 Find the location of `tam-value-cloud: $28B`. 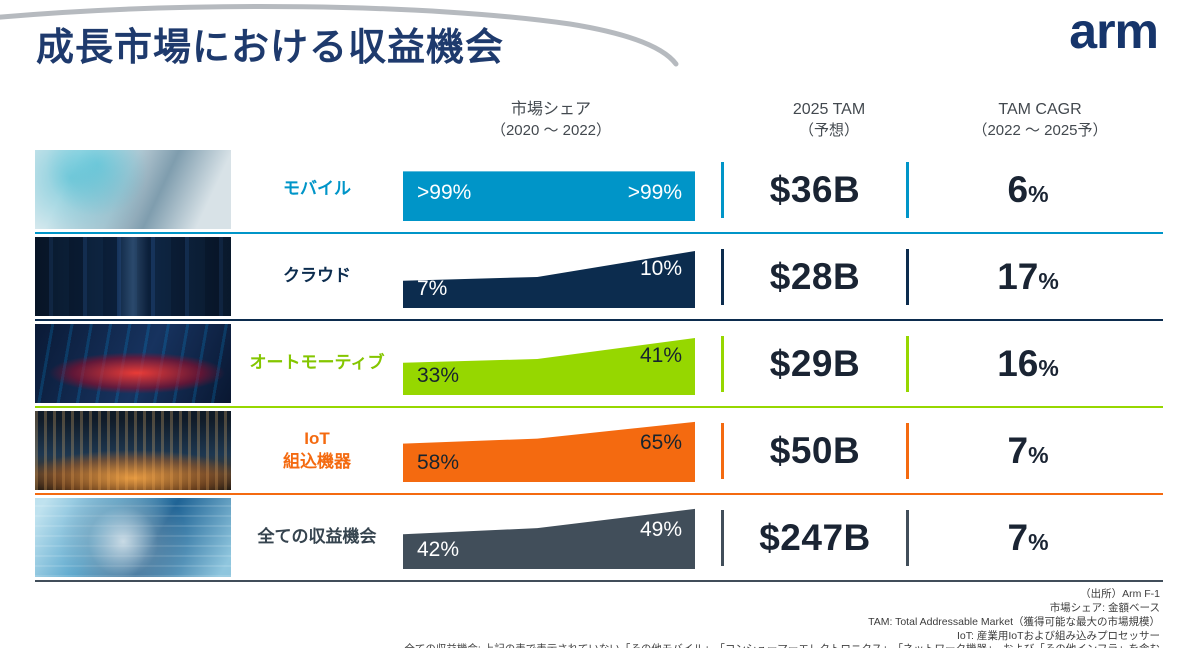

tam-value-cloud: $28B is located at coordinates (815, 276).